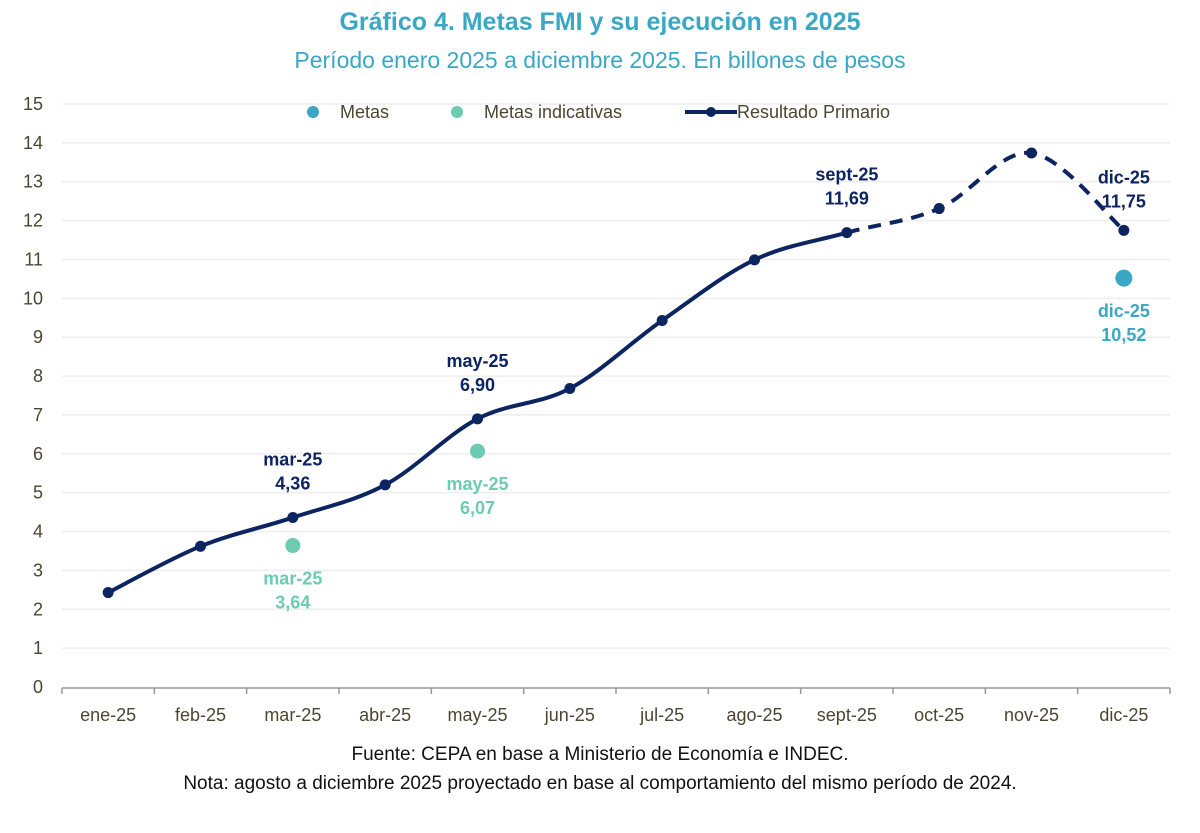  Describe the element at coordinates (38, 493) in the screenshot. I see `y-tick-label: 5` at that location.